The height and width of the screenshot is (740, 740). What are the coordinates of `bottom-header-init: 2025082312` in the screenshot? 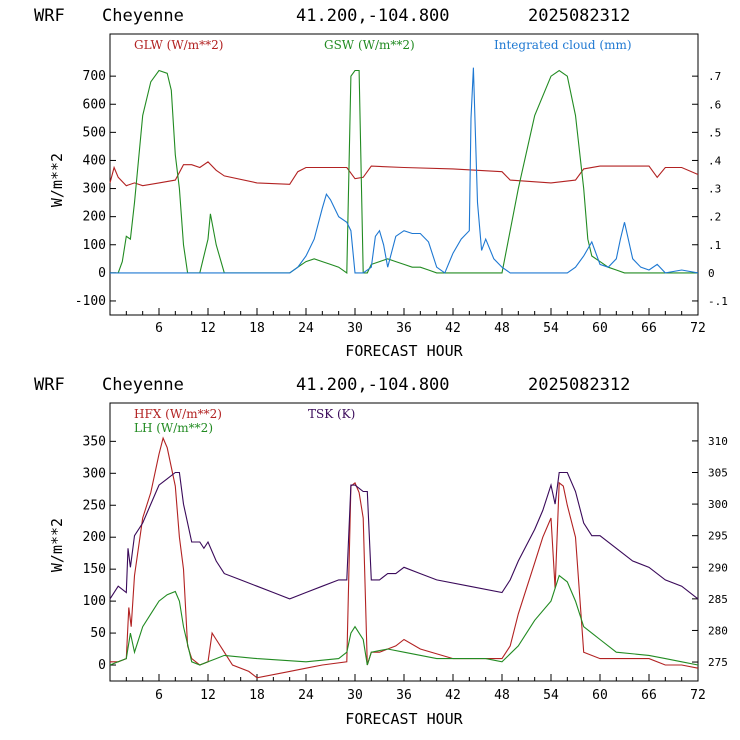 It's located at (579, 385).